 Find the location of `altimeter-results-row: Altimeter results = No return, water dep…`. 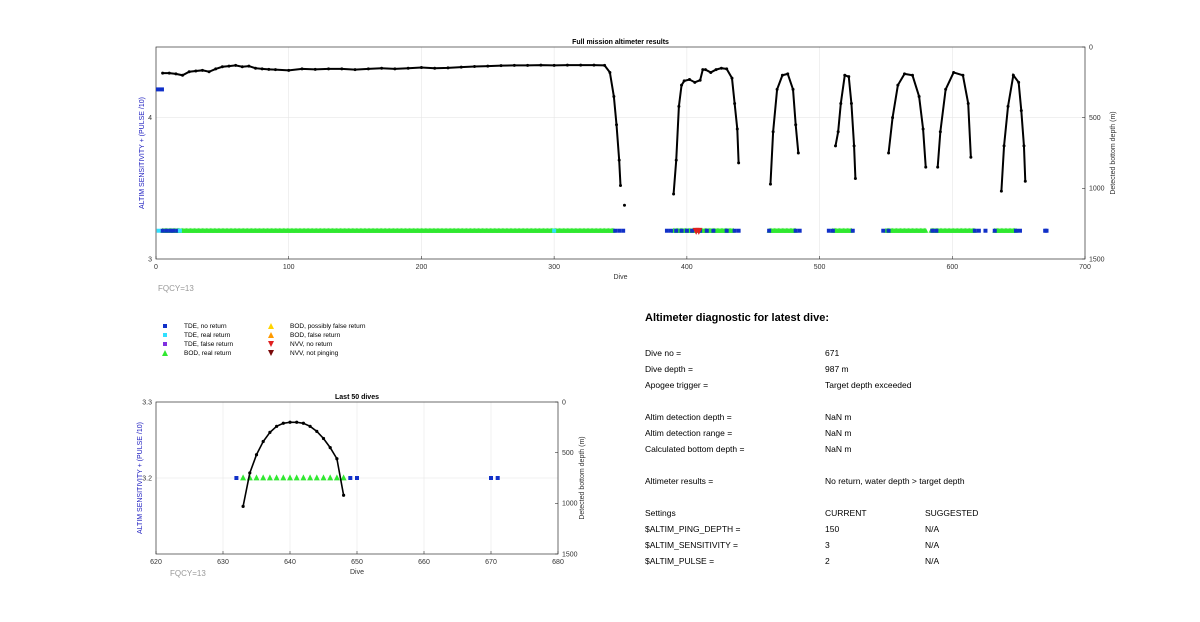

altimeter-results-row: Altimeter results = No return, water dep… is located at coordinates (805, 481).